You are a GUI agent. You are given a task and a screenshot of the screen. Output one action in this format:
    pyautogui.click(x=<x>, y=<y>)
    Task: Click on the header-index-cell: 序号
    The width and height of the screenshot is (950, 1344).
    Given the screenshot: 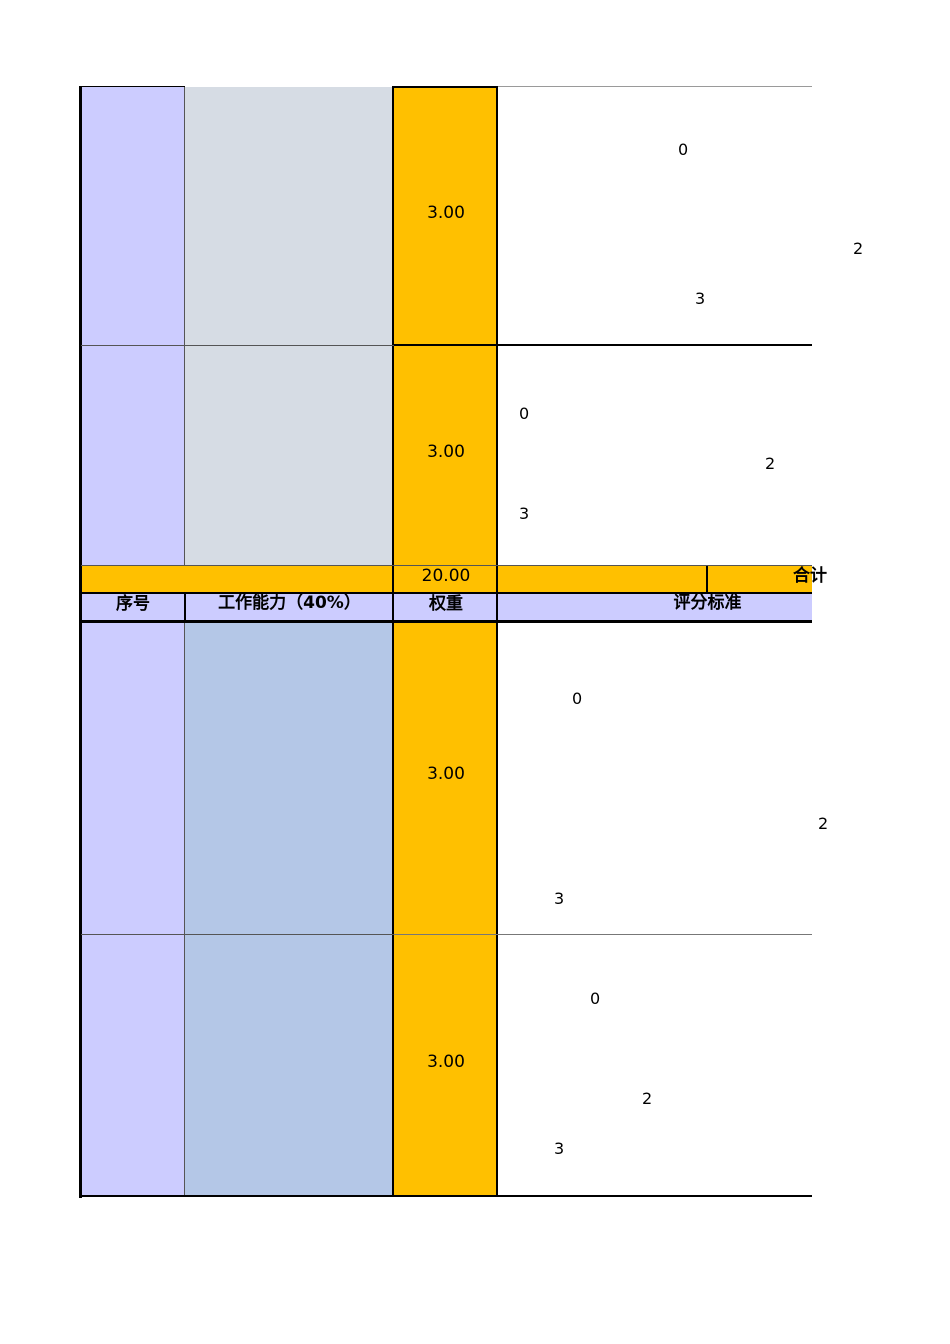 What is the action you would take?
    pyautogui.click(x=133, y=607)
    